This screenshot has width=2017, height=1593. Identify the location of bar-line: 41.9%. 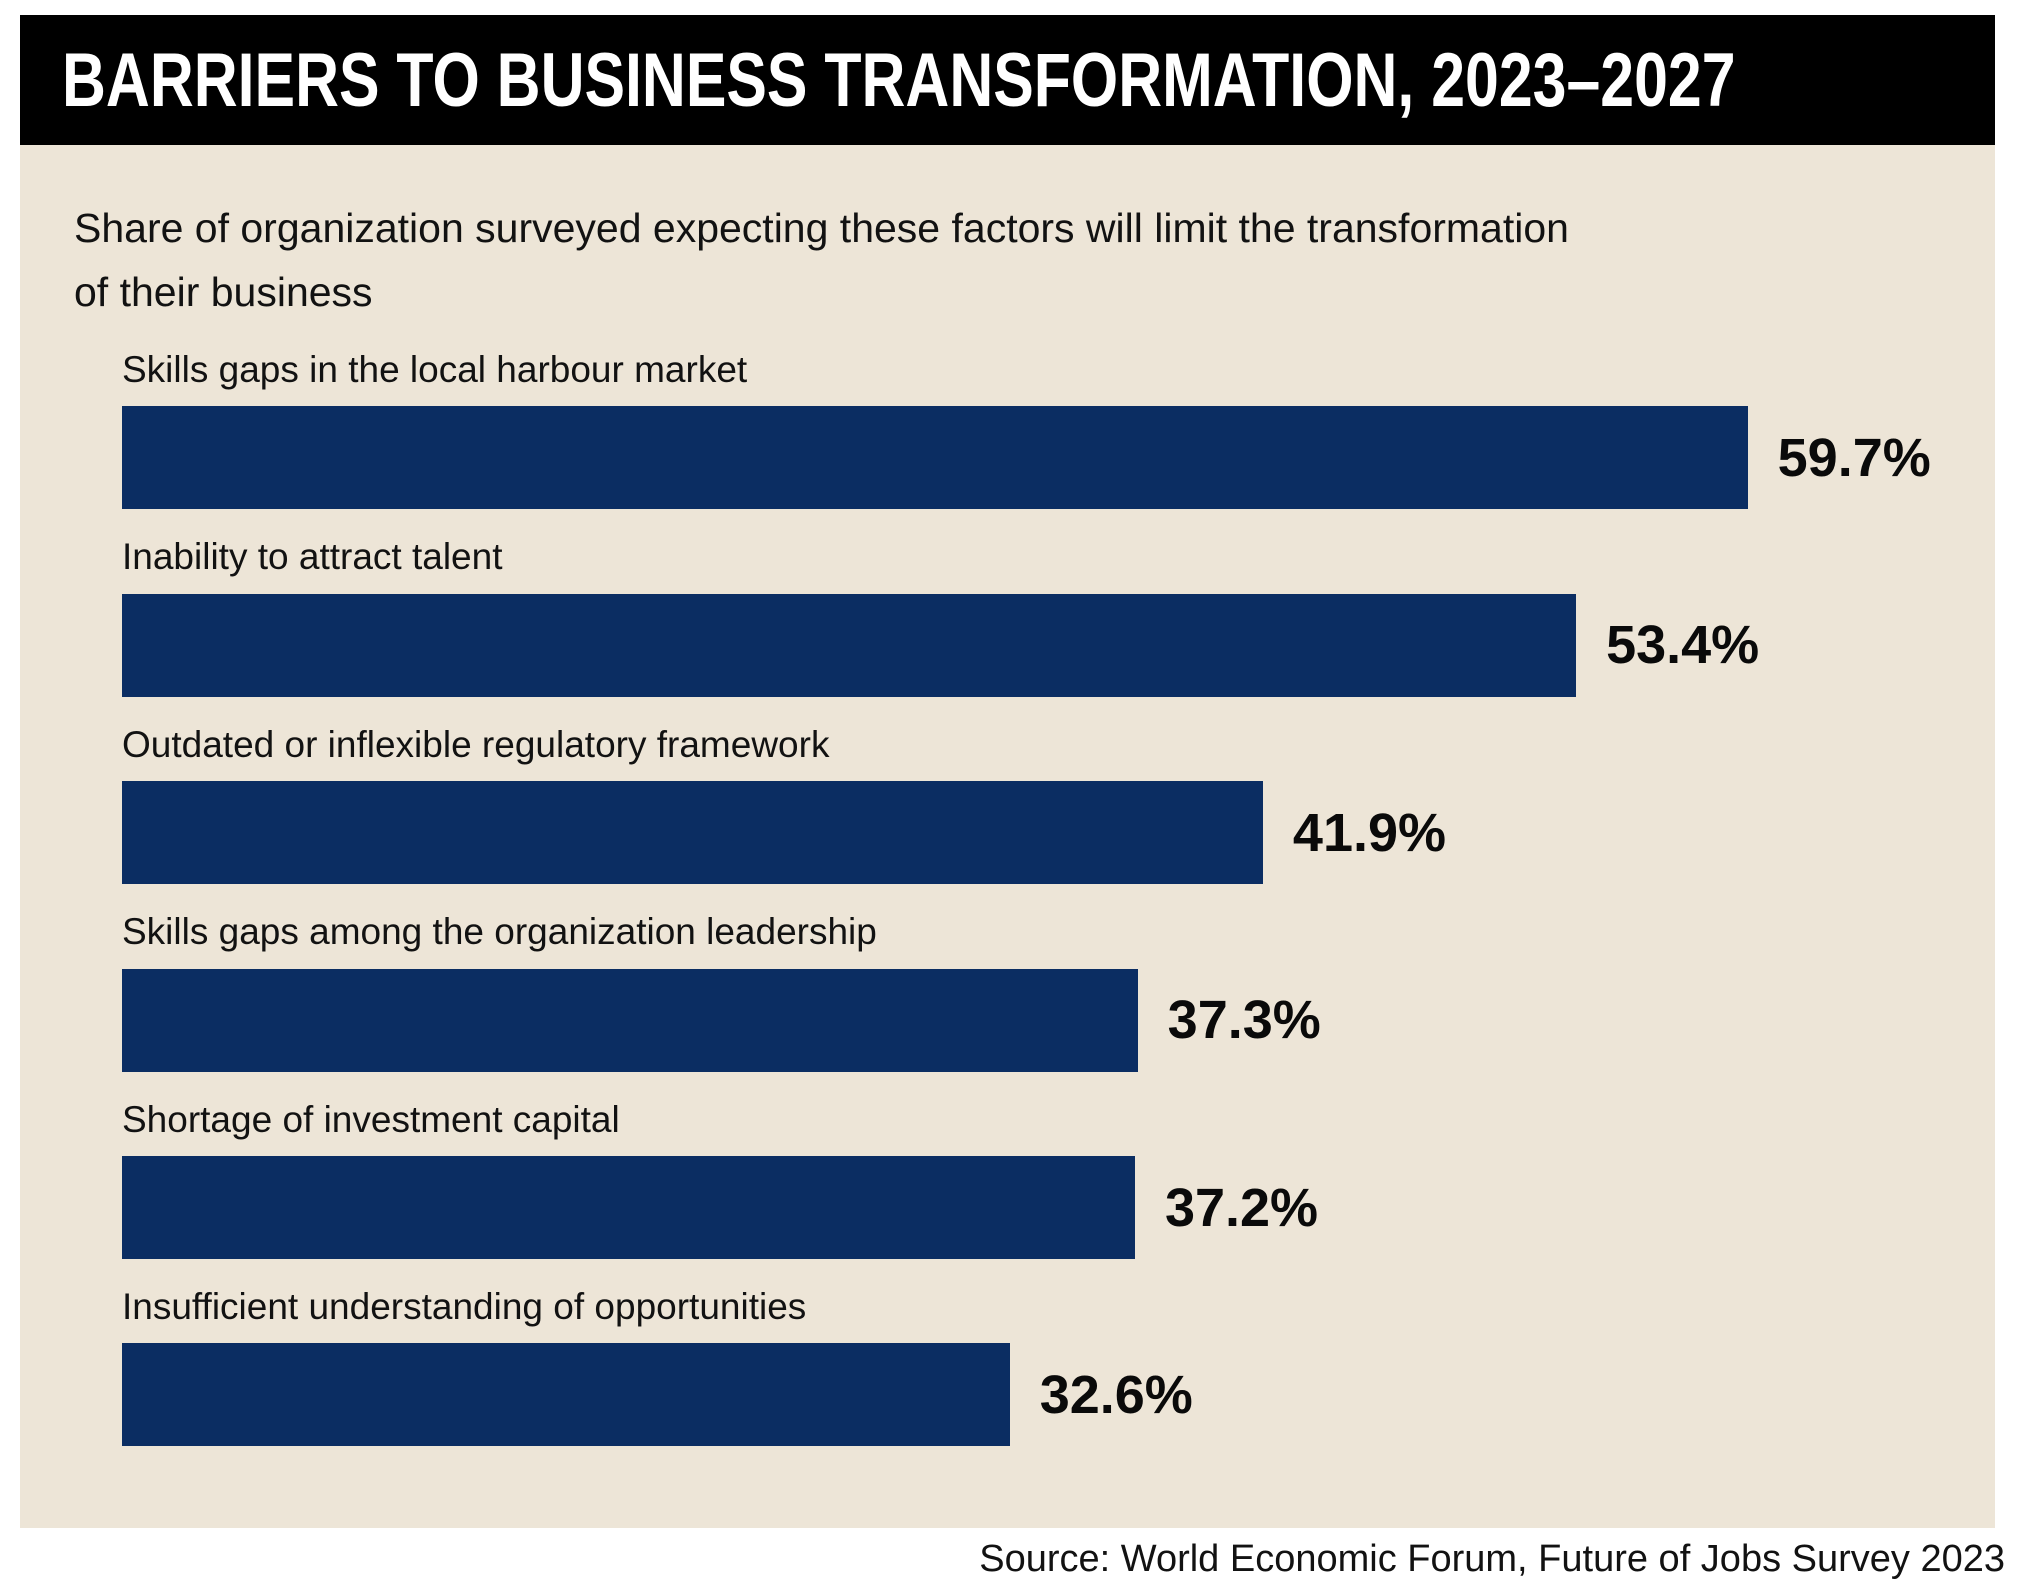
(1058, 833).